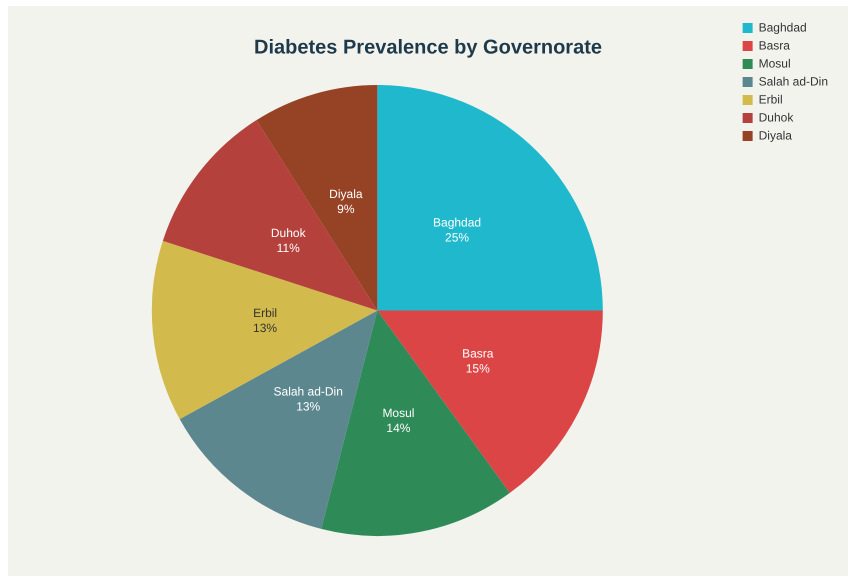 Image resolution: width=848 pixels, height=577 pixels. I want to click on legend-label: Erbil, so click(770, 99).